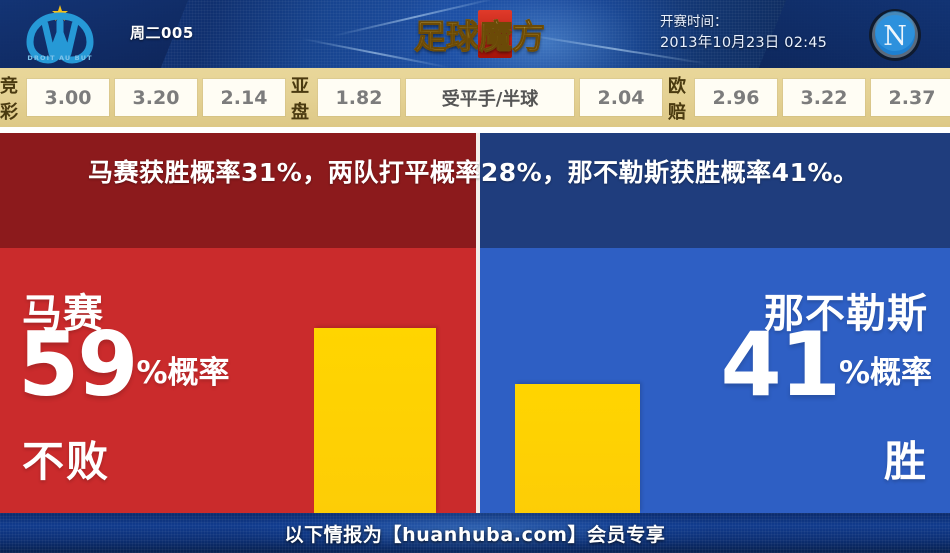  Describe the element at coordinates (577, 448) in the screenshot. I see `away-probability-bar` at that location.